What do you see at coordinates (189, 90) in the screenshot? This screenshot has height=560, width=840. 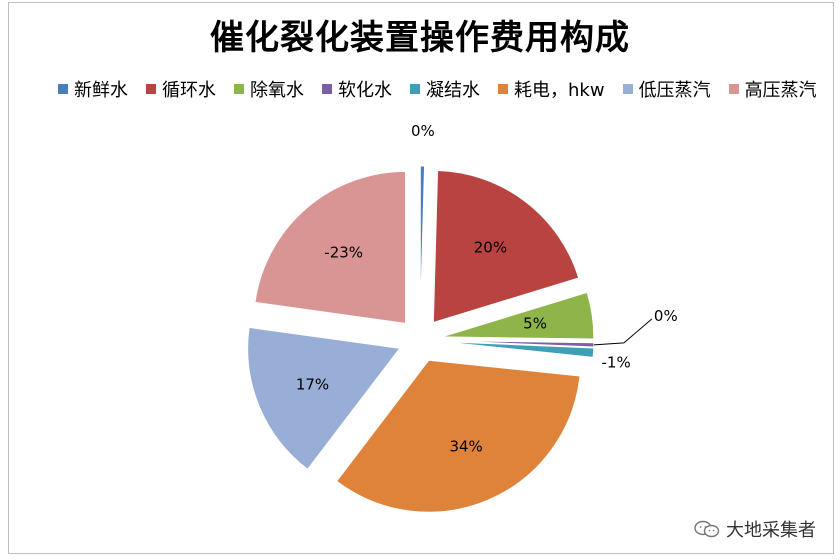 I see `legend-label: 循环水` at bounding box center [189, 90].